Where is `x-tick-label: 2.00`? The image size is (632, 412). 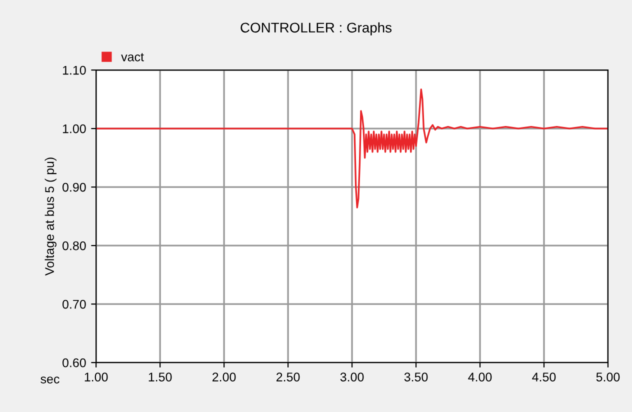
x-tick-label: 2.00 is located at coordinates (224, 377).